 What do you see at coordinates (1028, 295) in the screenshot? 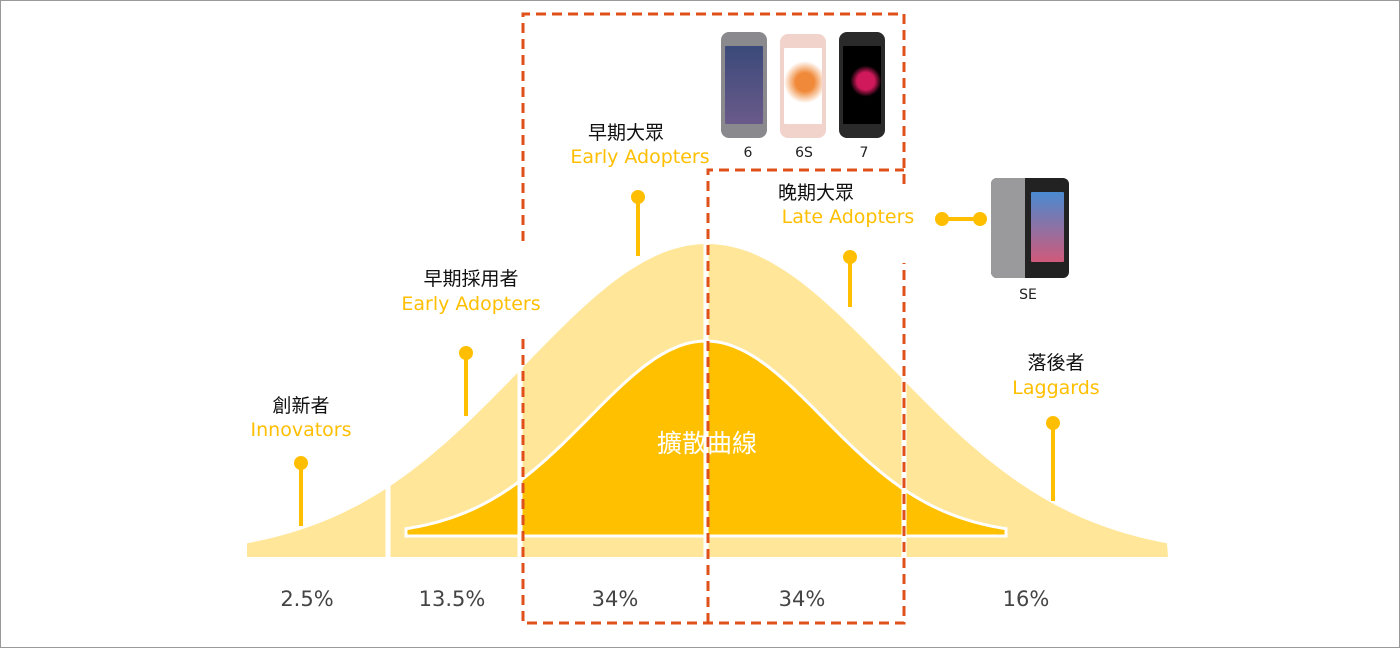
I see `phone-label-se: SE` at bounding box center [1028, 295].